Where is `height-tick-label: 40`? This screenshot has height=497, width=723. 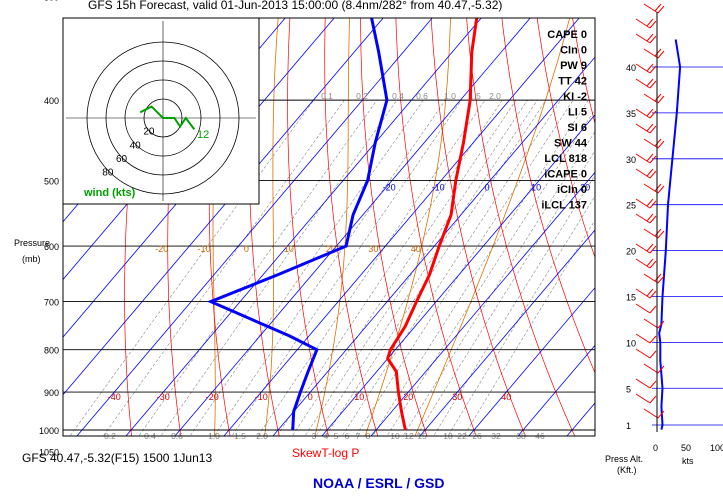 height-tick-label: 40 is located at coordinates (631, 68).